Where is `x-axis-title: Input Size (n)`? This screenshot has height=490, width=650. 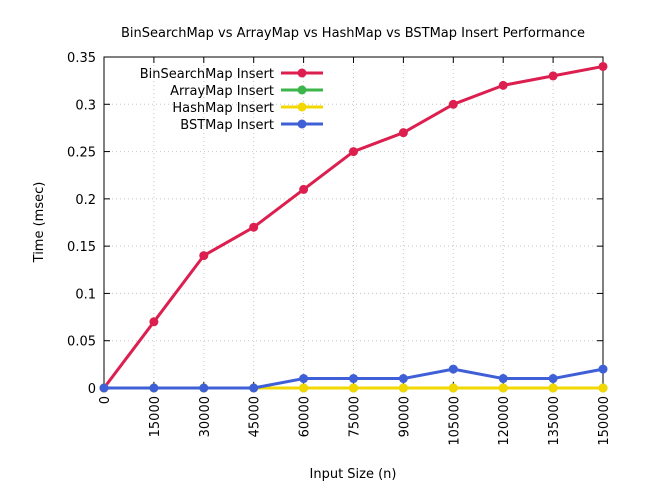 x-axis-title: Input Size (n) is located at coordinates (353, 474).